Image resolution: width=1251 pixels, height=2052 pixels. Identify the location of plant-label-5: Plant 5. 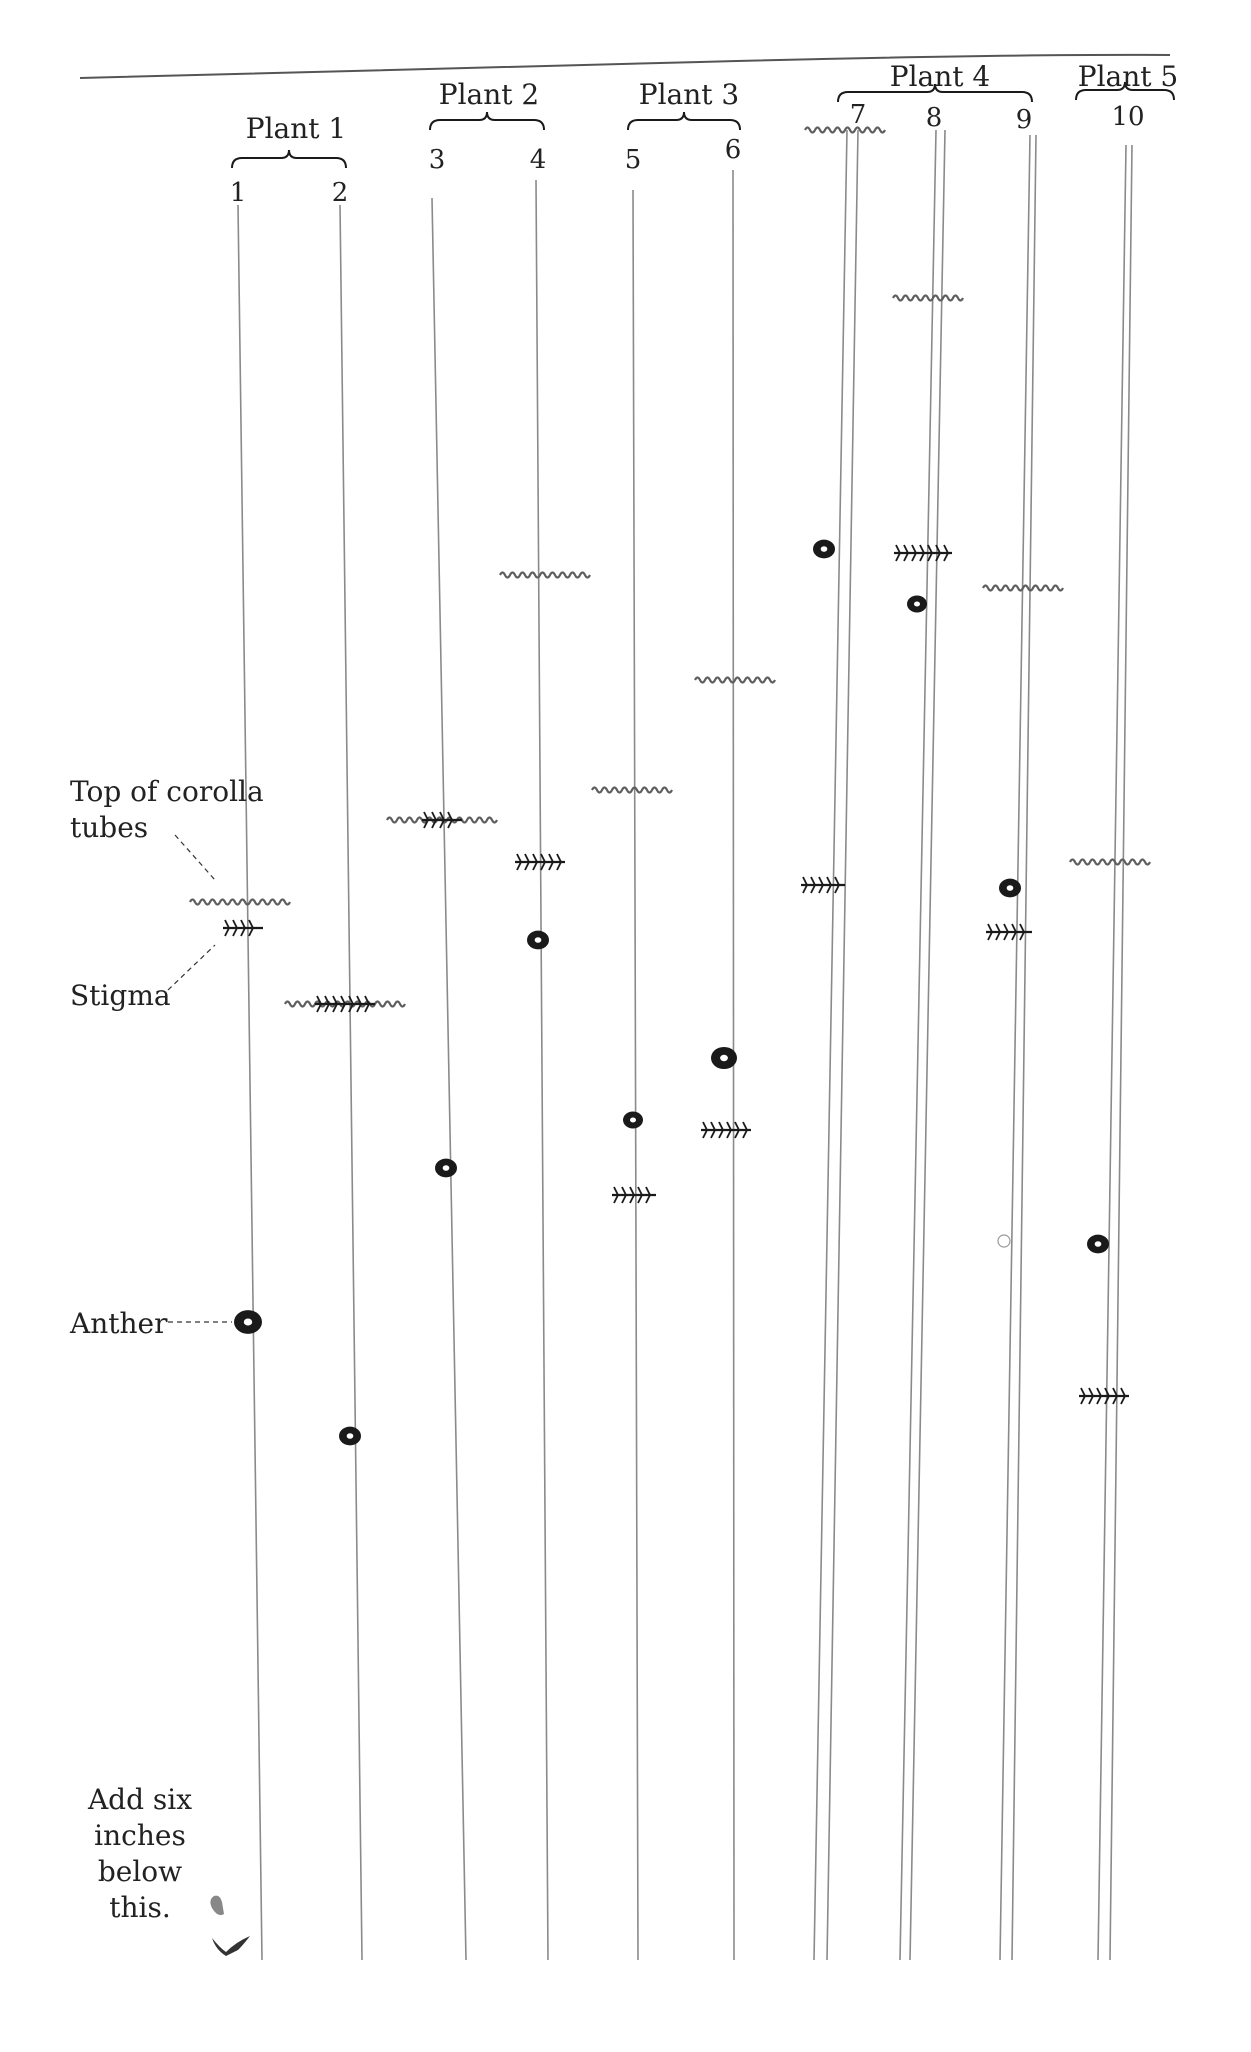
(1128, 76).